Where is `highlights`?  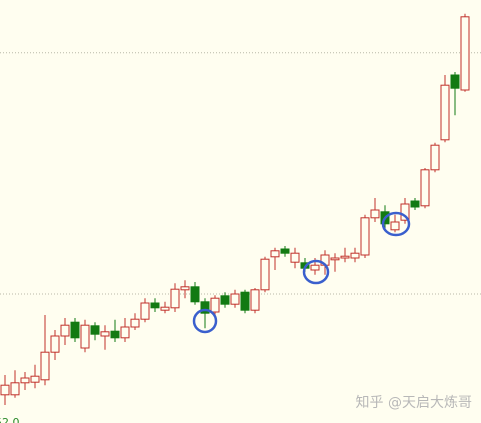 highlights is located at coordinates (301, 272).